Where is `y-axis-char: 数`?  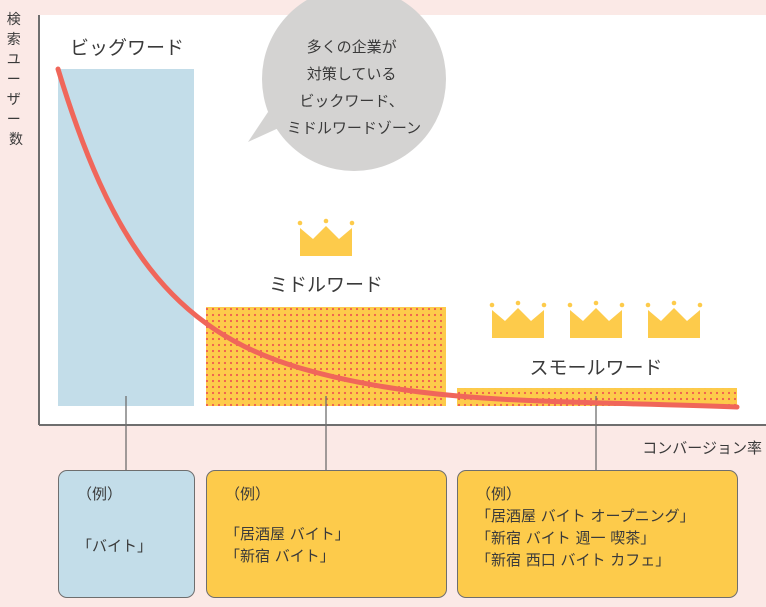
y-axis-char: 数 is located at coordinates (16, 140).